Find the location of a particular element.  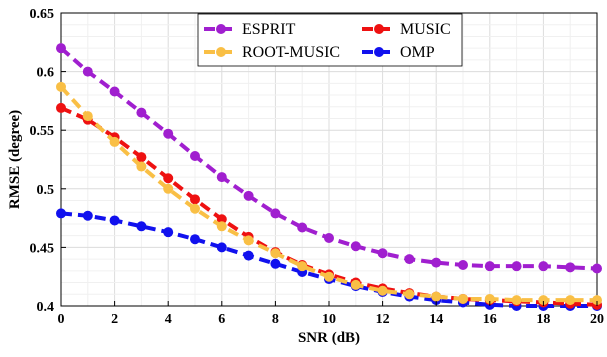

y-tick-label: 0.5 is located at coordinates (46, 190).